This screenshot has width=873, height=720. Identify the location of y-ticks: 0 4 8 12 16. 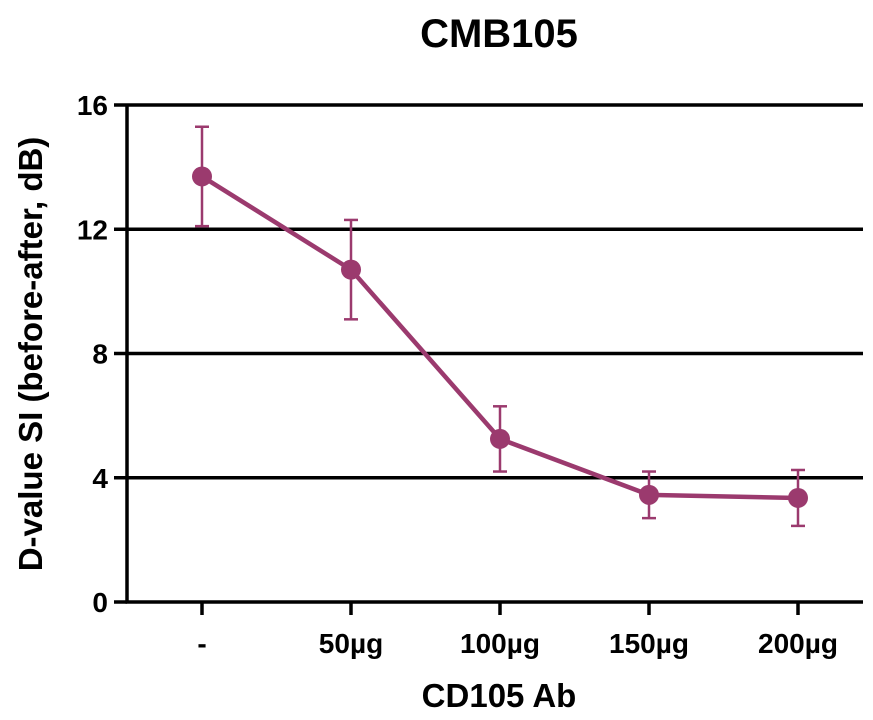
(102, 354).